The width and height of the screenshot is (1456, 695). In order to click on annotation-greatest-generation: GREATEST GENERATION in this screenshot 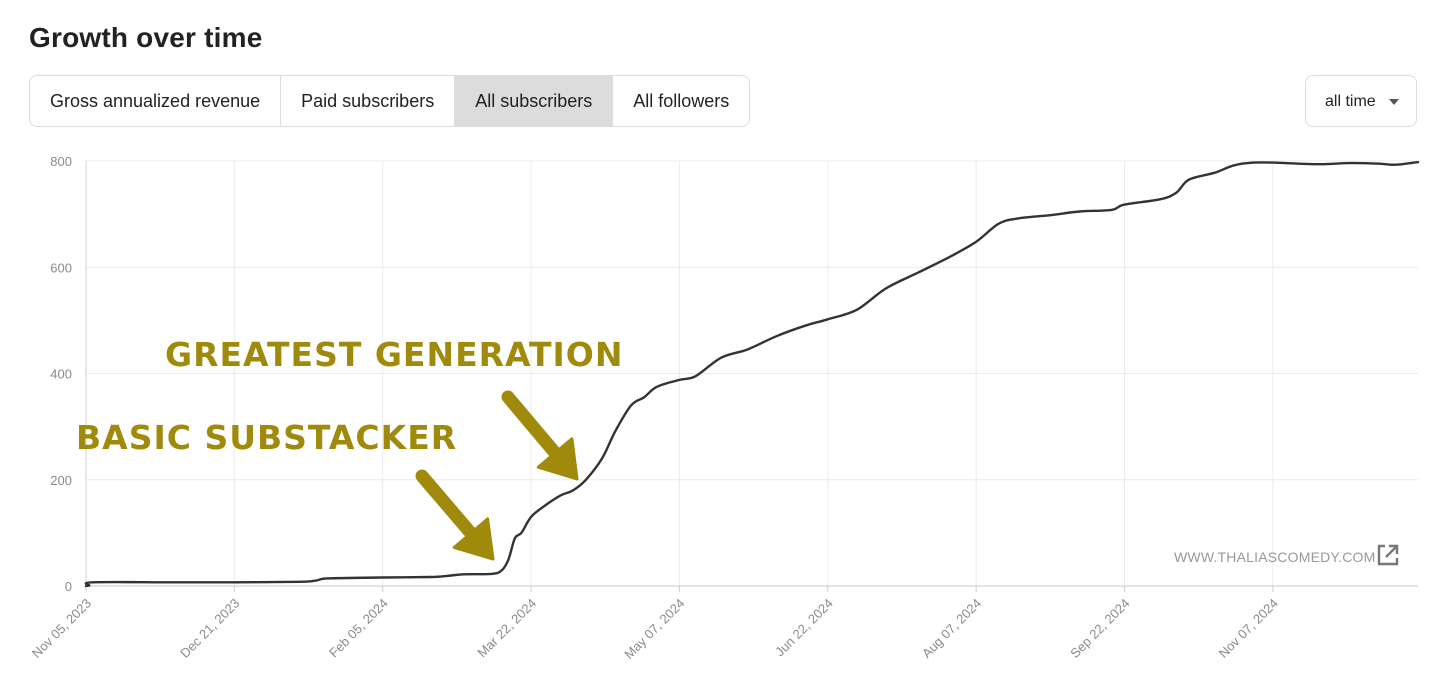, I will do `click(394, 354)`.